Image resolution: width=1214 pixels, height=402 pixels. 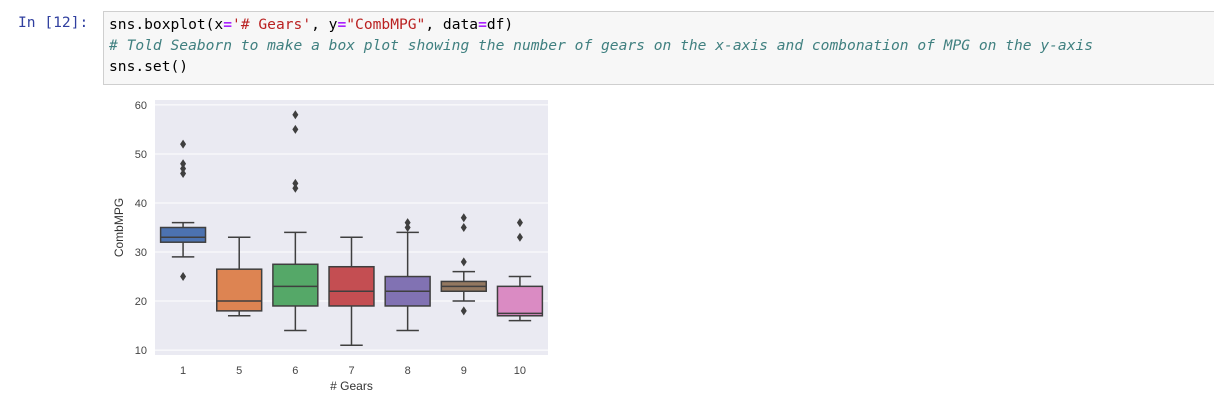 I want to click on x-tick-label: 6, so click(x=295, y=371).